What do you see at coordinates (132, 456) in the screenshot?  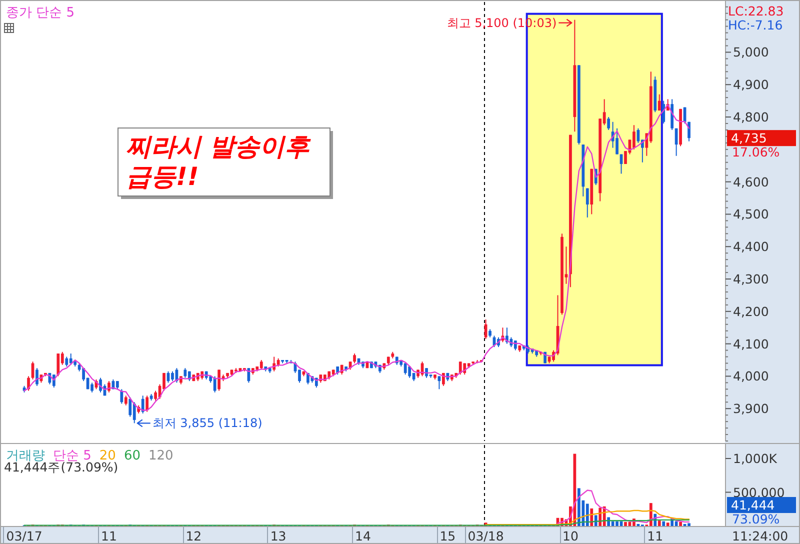 I see `text: 60` at bounding box center [132, 456].